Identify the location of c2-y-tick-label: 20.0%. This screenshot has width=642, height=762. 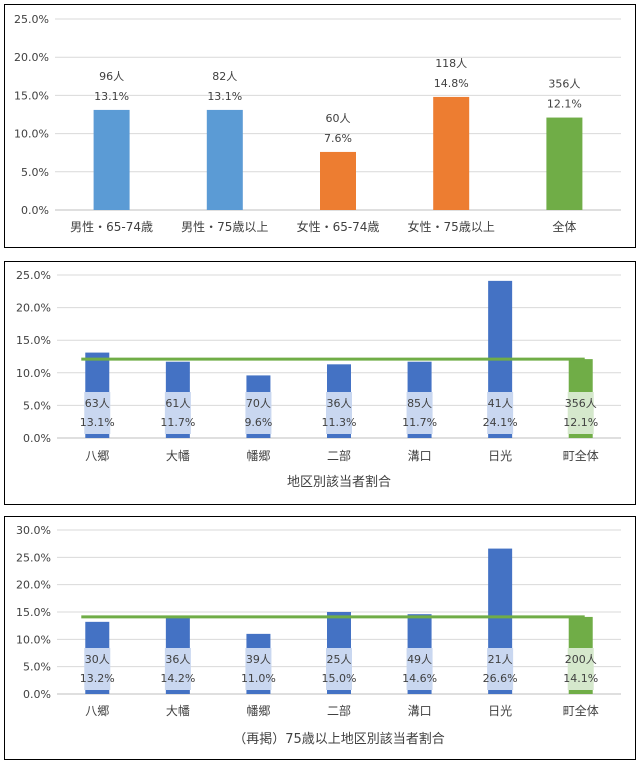
(33, 308).